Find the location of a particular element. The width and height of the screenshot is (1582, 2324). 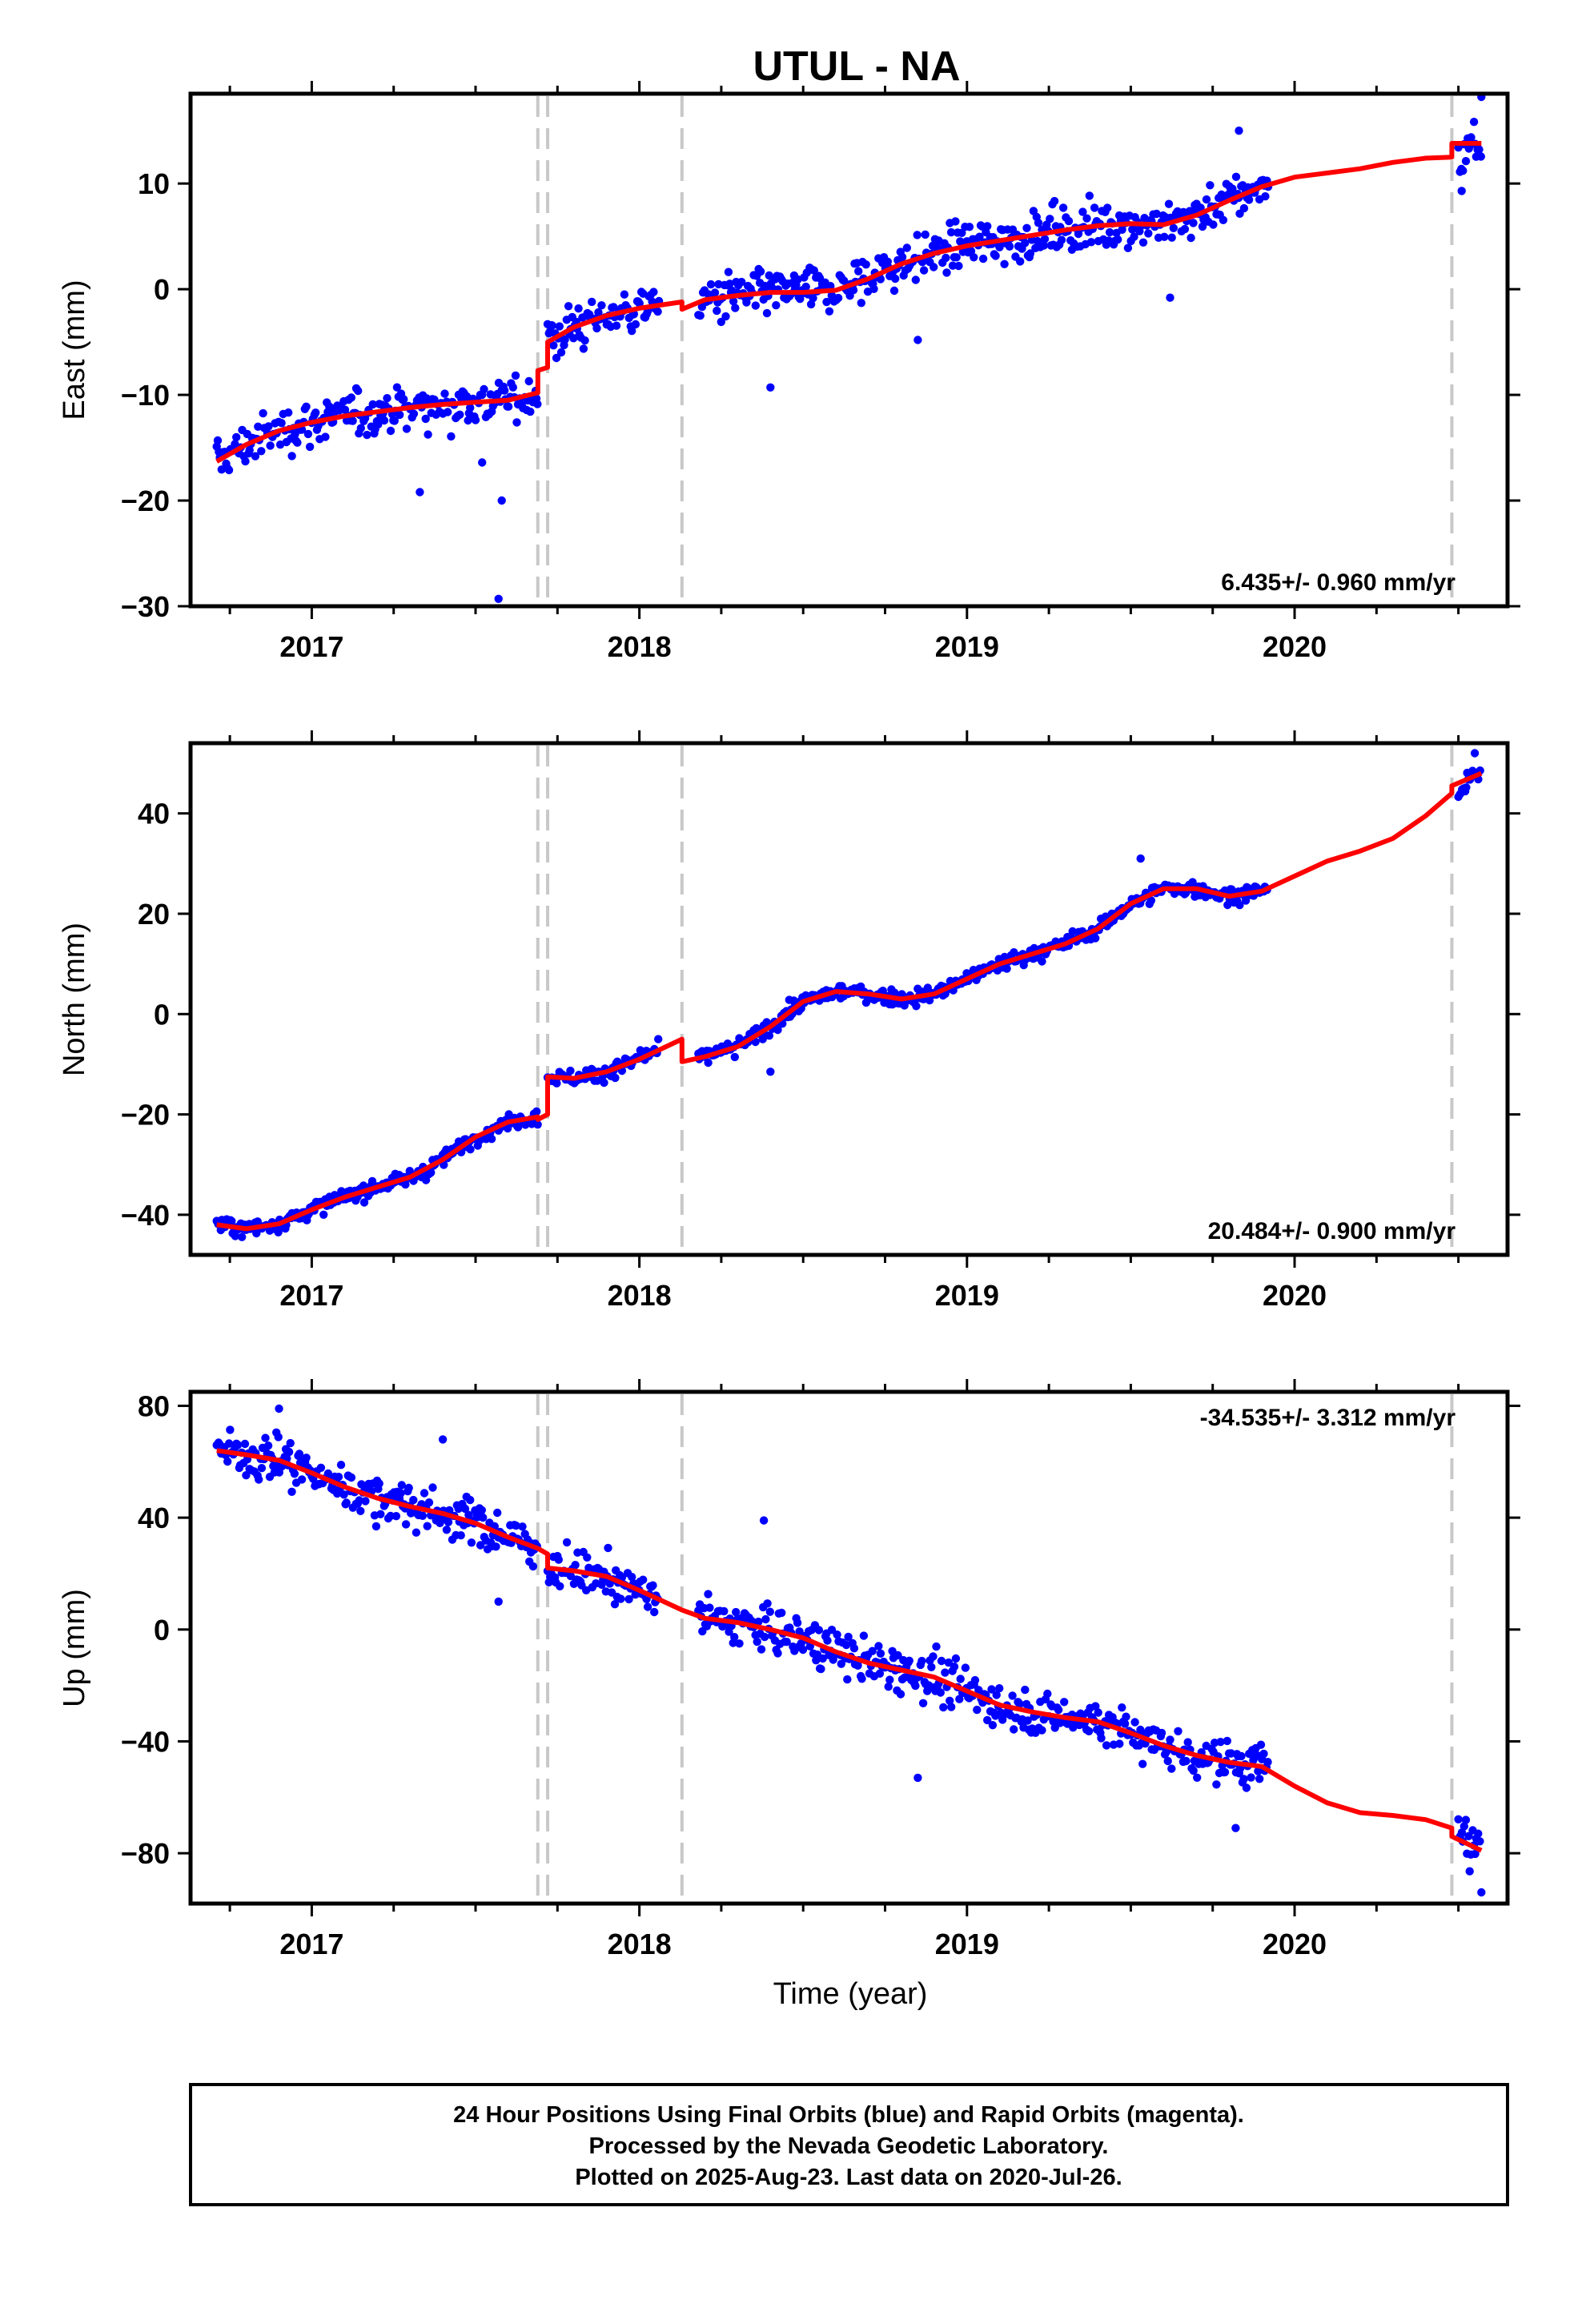

east-ytick-label-3: −20 is located at coordinates (145, 501).